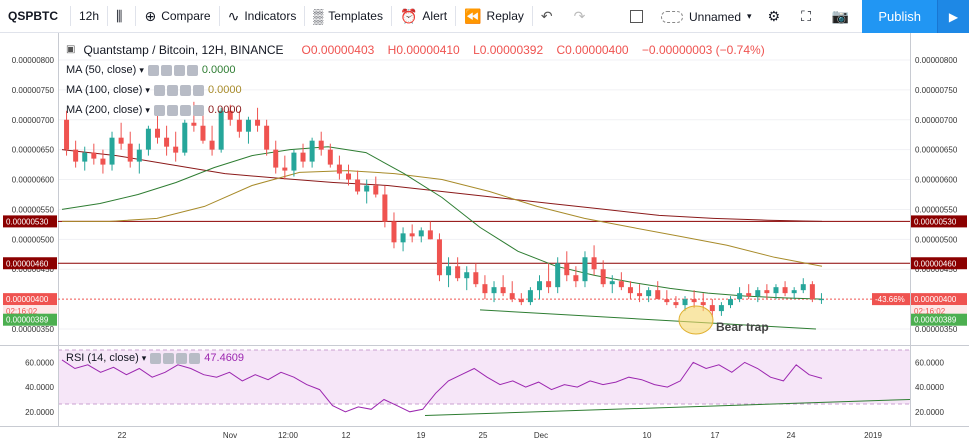 Image resolution: width=969 pixels, height=442 pixels. I want to click on fullscreen-button: ⛶, so click(808, 16).